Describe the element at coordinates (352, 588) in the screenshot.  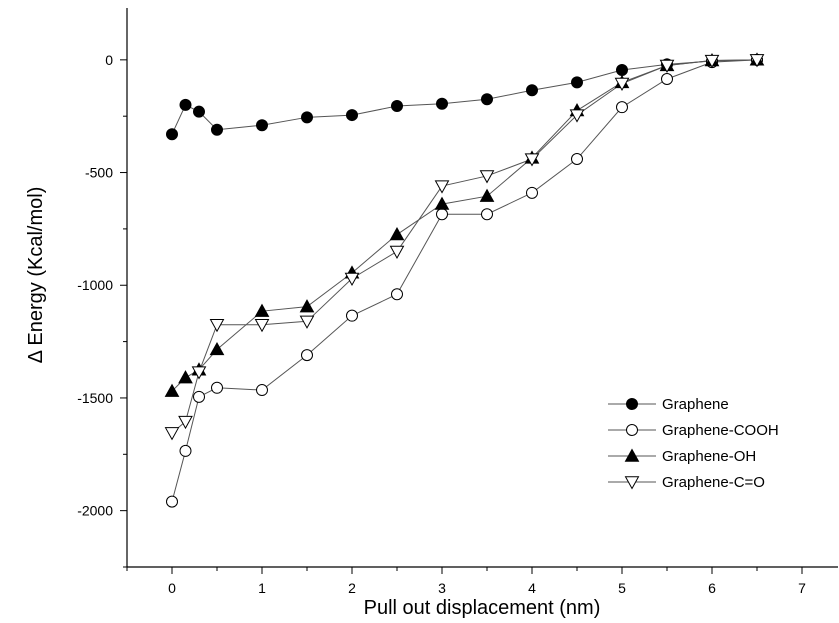
I see `x-tick-label: 2` at that location.